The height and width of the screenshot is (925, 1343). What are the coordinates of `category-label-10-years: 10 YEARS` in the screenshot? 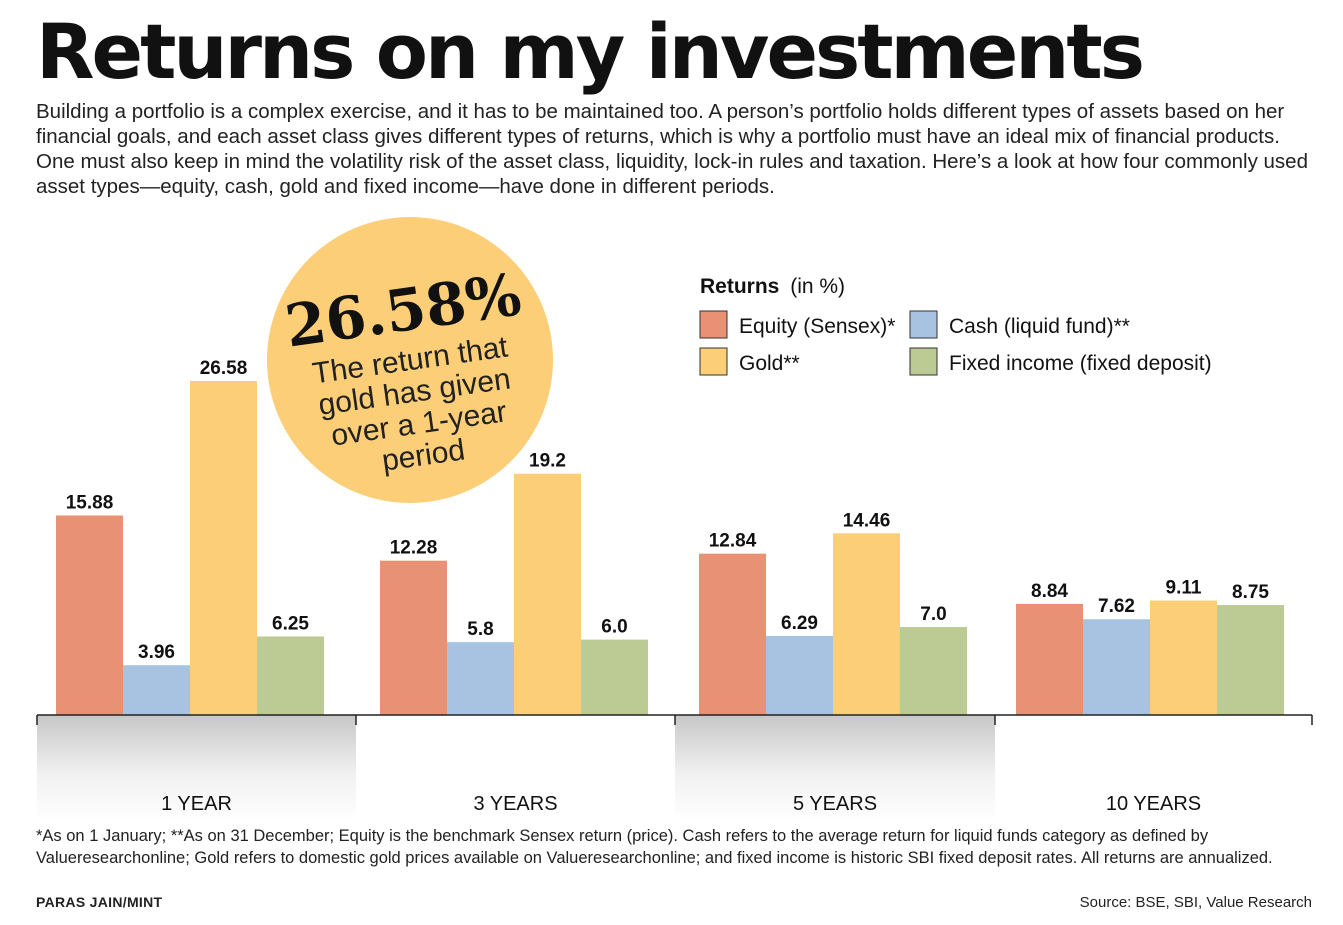 It's located at (1153, 804).